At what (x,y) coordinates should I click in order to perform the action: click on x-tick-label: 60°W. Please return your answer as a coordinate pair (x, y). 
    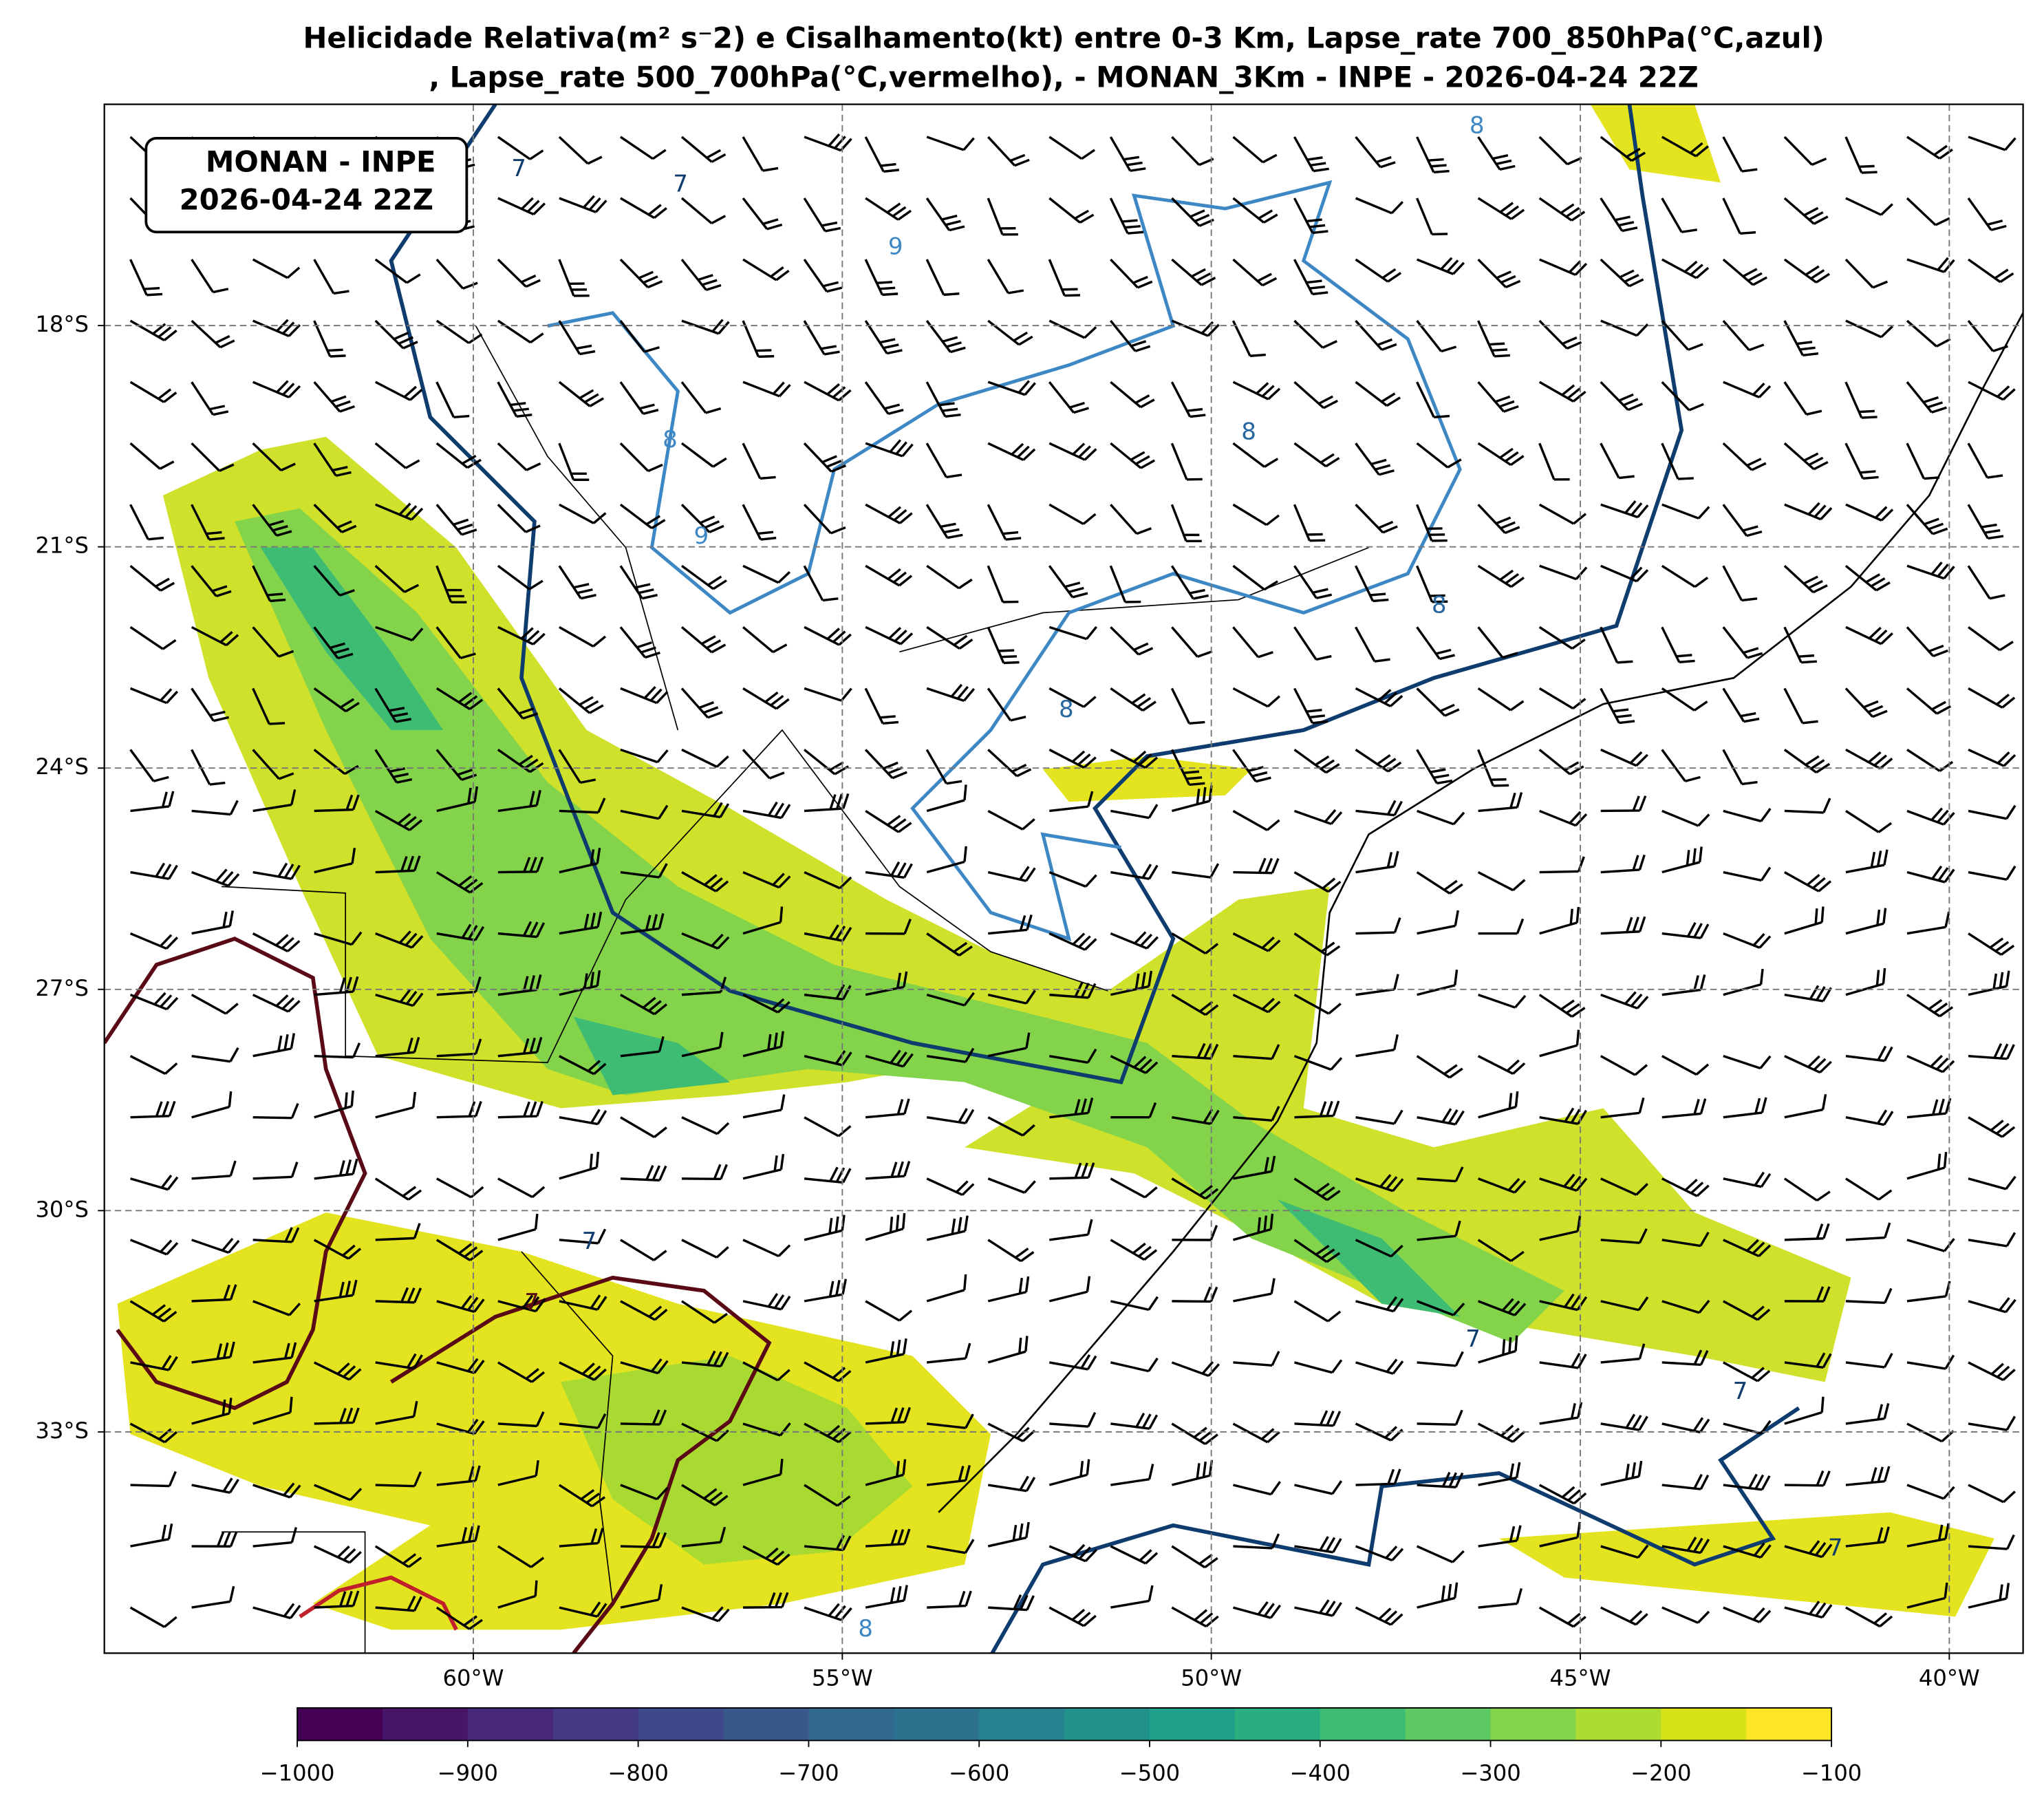
    Looking at the image, I should click on (473, 1678).